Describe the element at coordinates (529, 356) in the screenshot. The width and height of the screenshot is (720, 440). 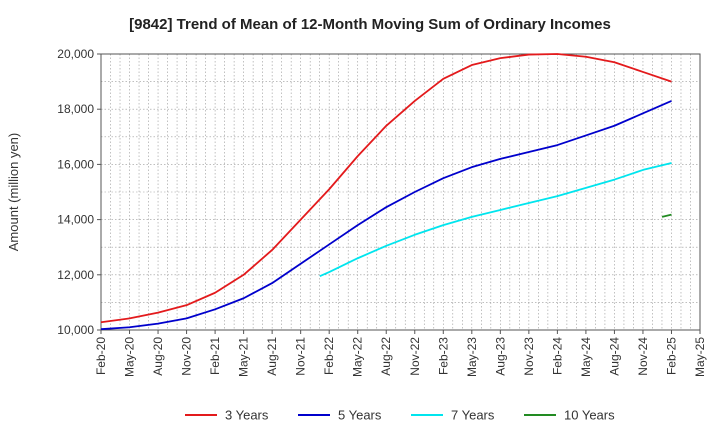
I see `x-tick-label: Nov-23` at that location.